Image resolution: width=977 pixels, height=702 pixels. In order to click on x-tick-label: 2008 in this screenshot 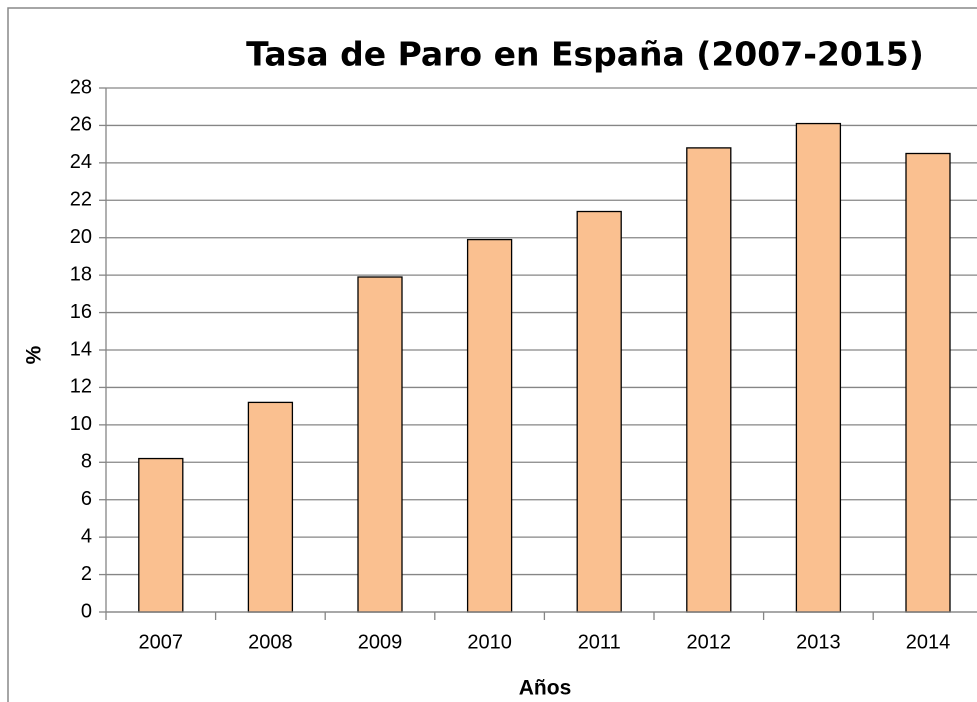, I will do `click(270, 642)`.